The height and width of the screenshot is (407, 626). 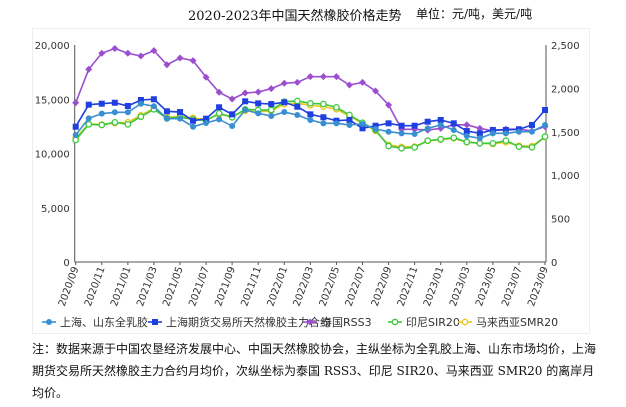 What do you see at coordinates (121, 286) in the screenshot?
I see `x-tick-label: 2021/01` at bounding box center [121, 286].